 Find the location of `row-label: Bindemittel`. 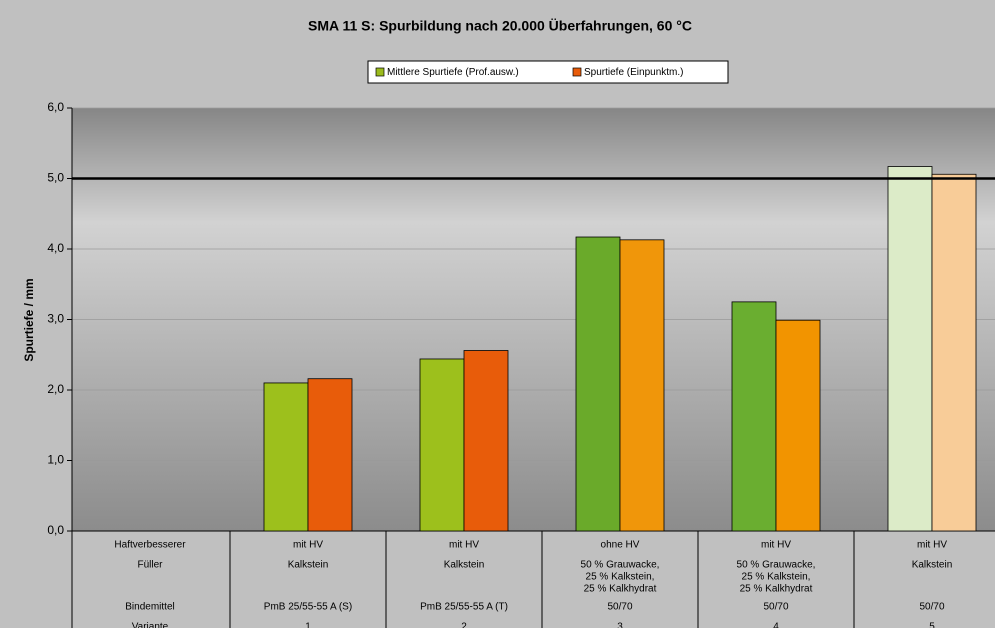

row-label: Bindemittel is located at coordinates (149, 607).